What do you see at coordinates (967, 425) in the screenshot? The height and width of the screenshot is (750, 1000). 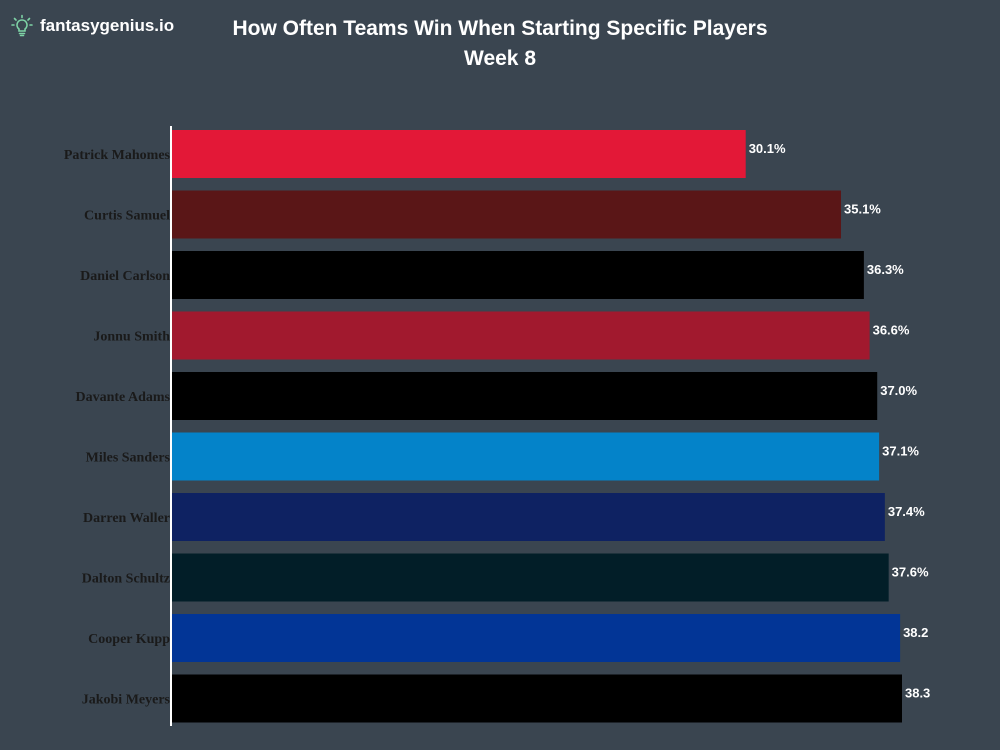 I see `plot-right-margin` at bounding box center [967, 425].